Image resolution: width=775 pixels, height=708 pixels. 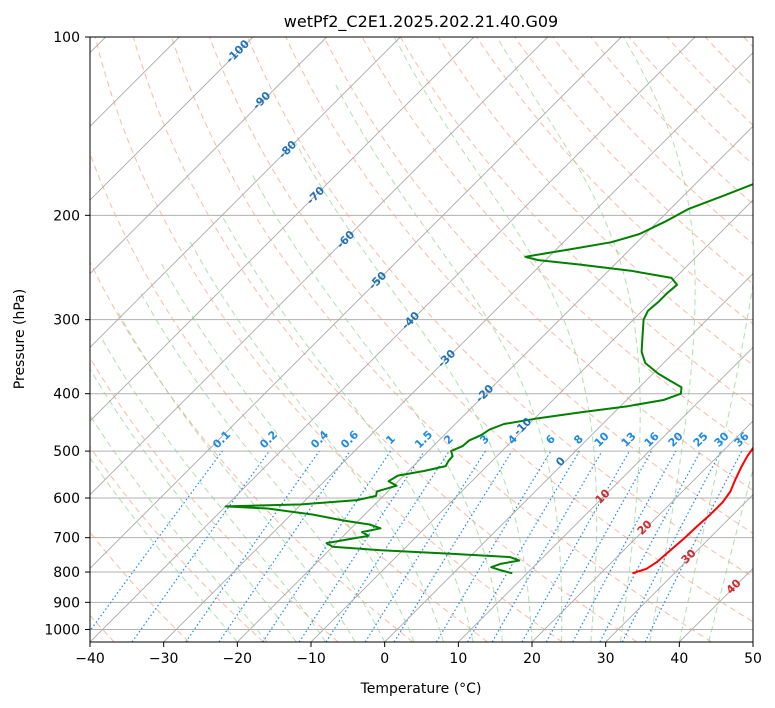 I want to click on x-tick-label: 30, so click(x=606, y=659).